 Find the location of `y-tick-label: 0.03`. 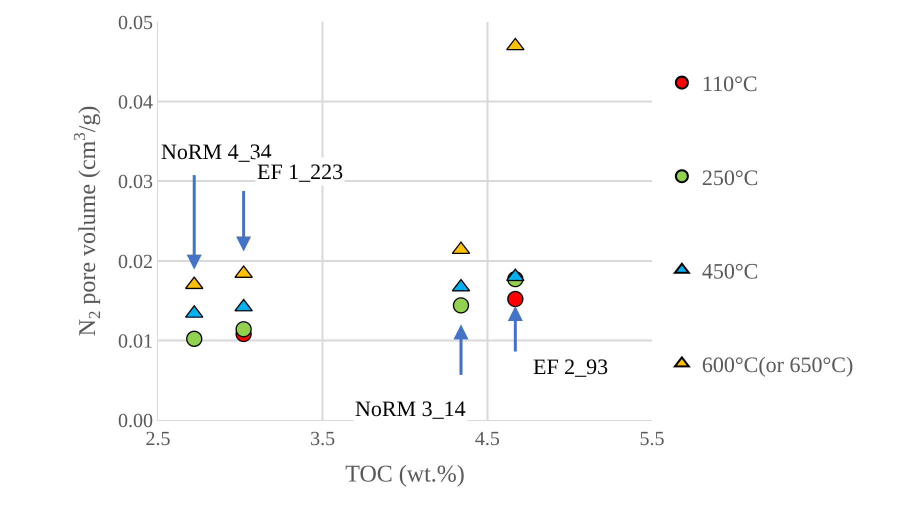

y-tick-label: 0.03 is located at coordinates (135, 182).